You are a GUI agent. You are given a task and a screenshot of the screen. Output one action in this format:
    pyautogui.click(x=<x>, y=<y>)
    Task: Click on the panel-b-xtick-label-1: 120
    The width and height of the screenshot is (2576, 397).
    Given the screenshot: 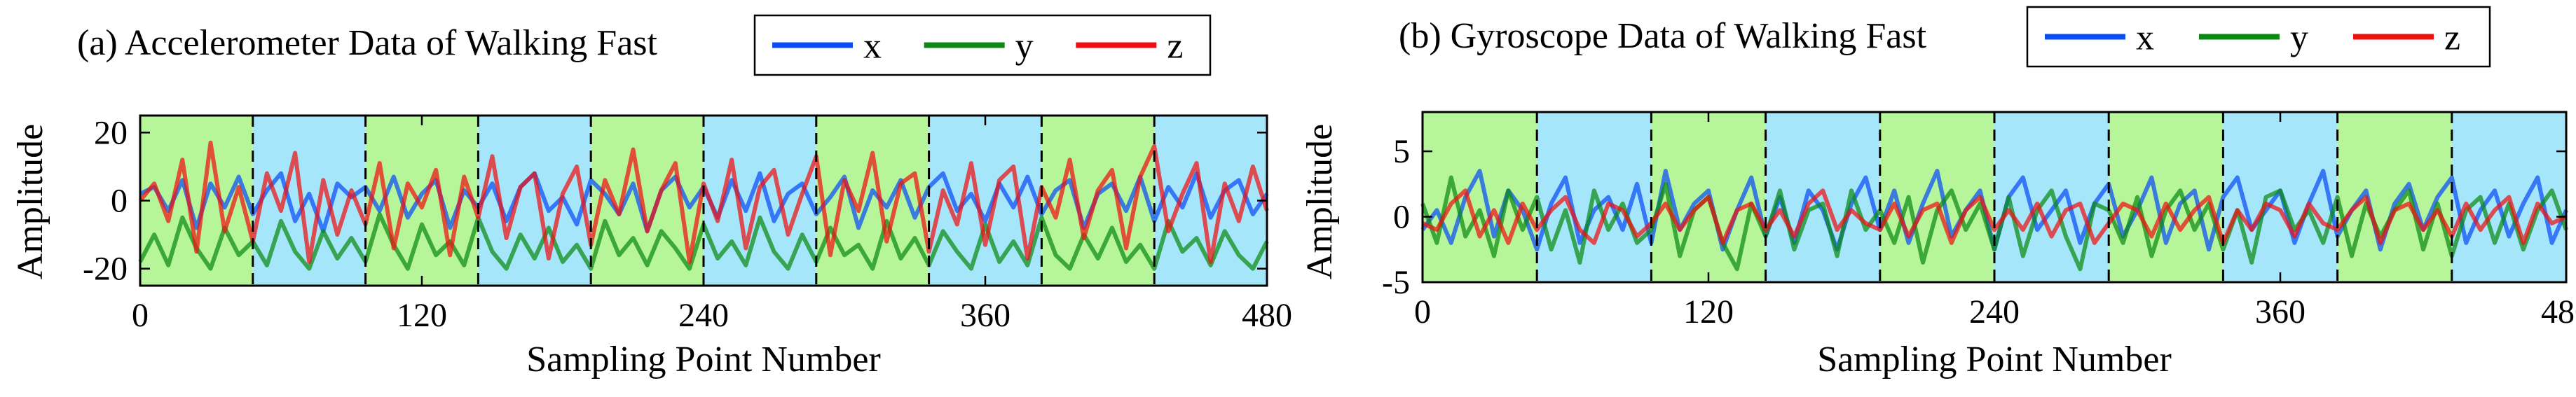 What is the action you would take?
    pyautogui.click(x=1709, y=312)
    